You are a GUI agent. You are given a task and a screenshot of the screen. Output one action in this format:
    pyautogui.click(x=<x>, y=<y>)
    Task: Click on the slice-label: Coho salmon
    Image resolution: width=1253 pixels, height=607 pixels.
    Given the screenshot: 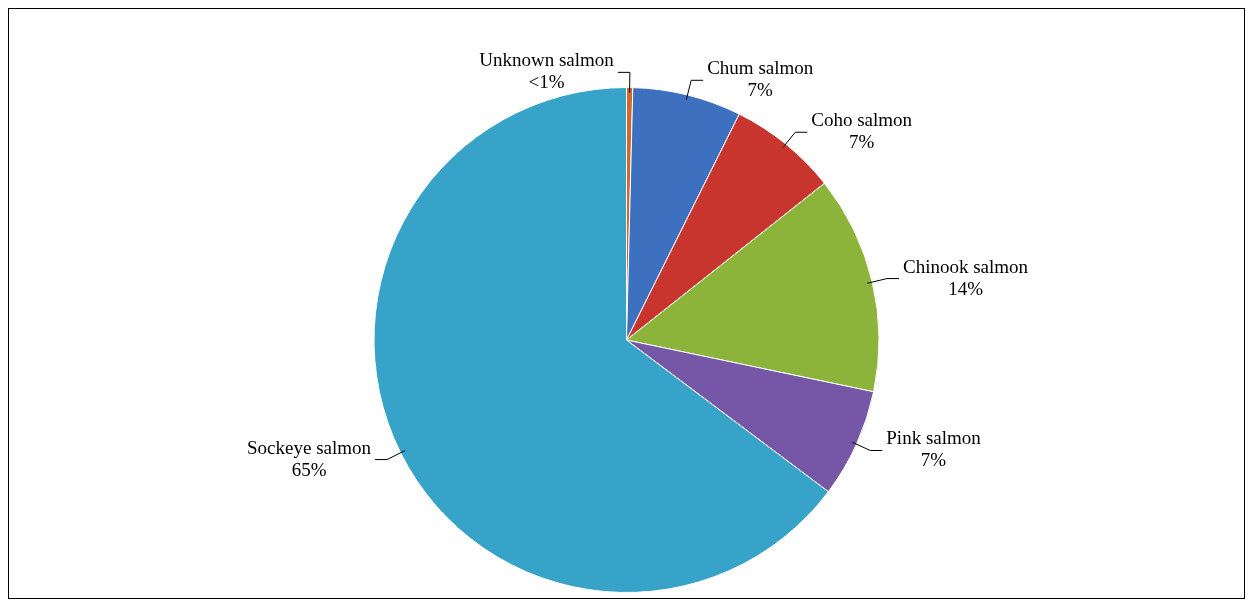 What is the action you would take?
    pyautogui.click(x=862, y=120)
    